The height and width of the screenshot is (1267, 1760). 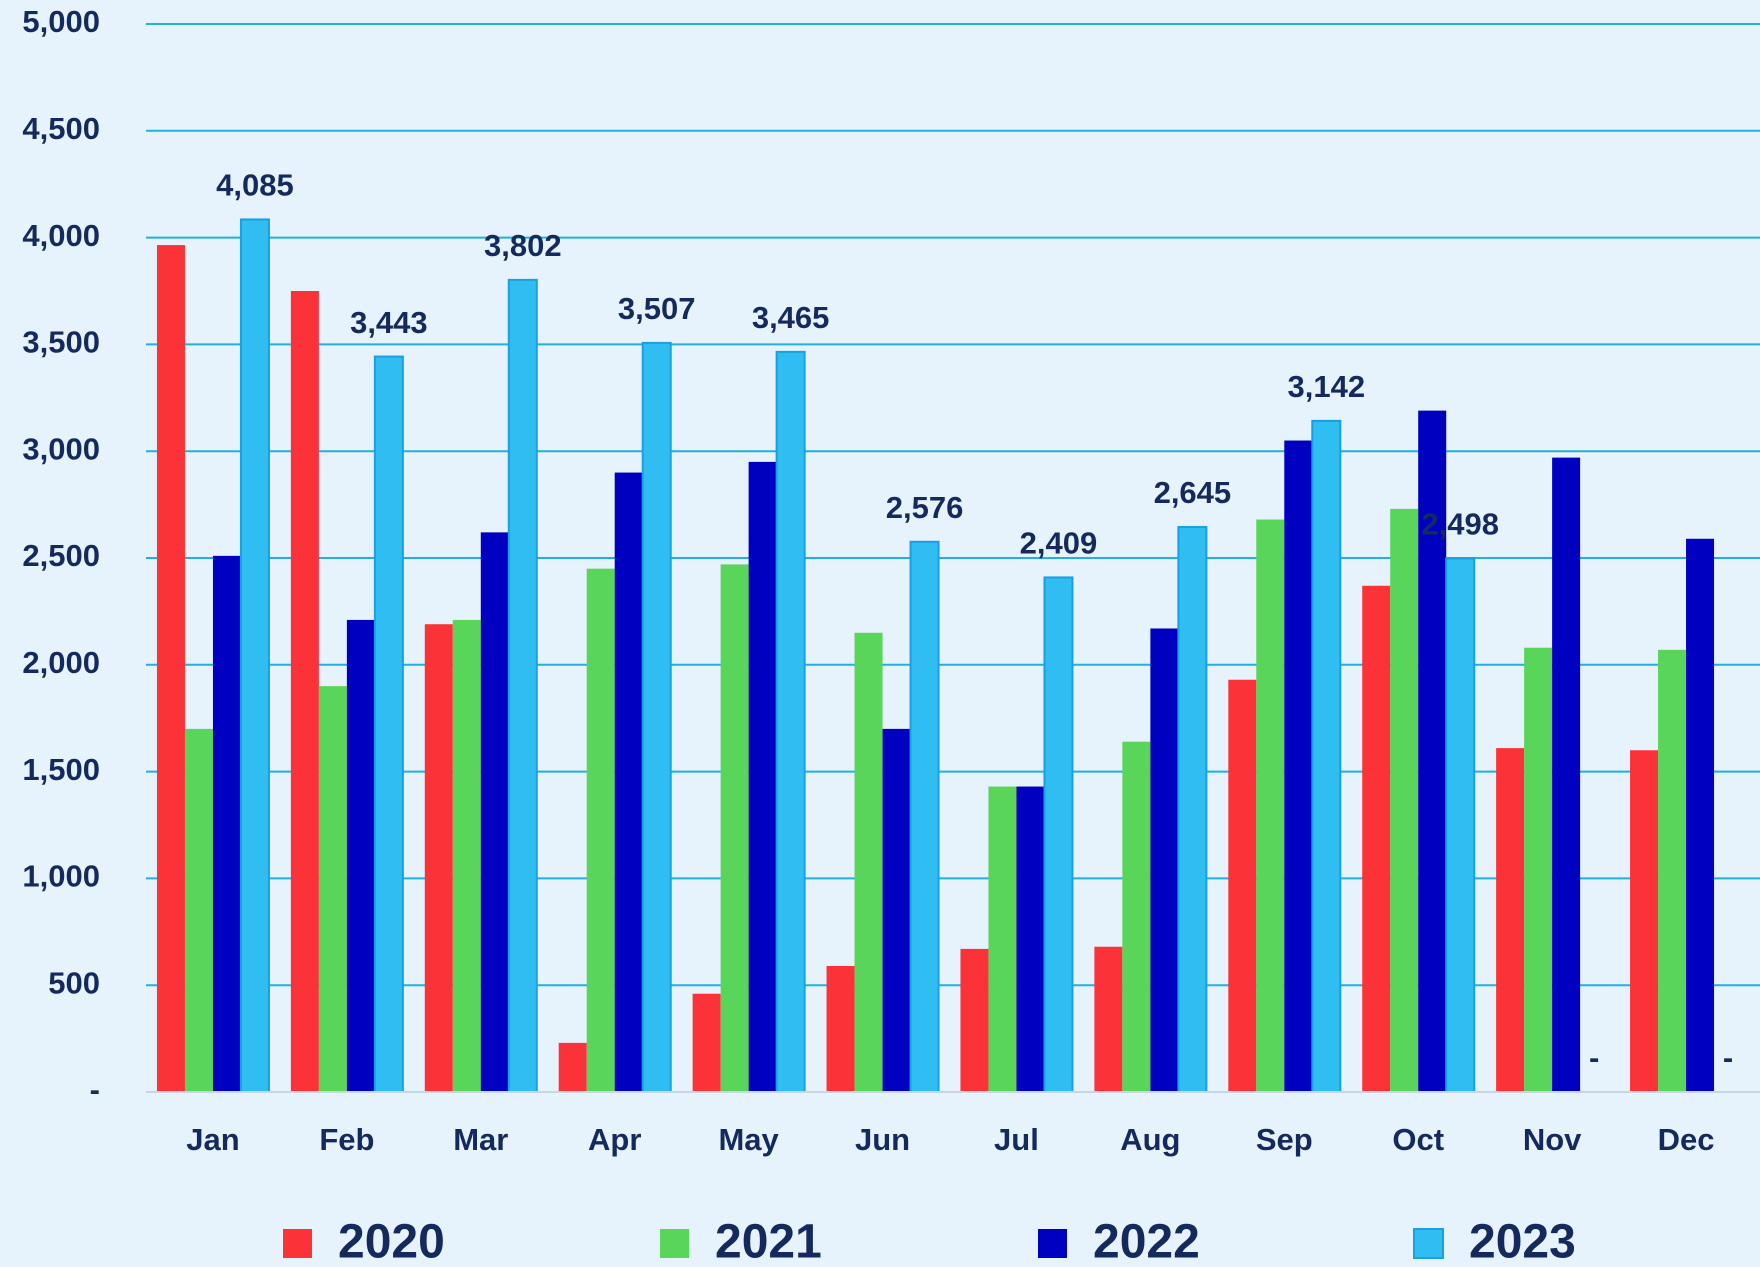 I want to click on y-tick-label: 4,500, so click(x=61, y=128).